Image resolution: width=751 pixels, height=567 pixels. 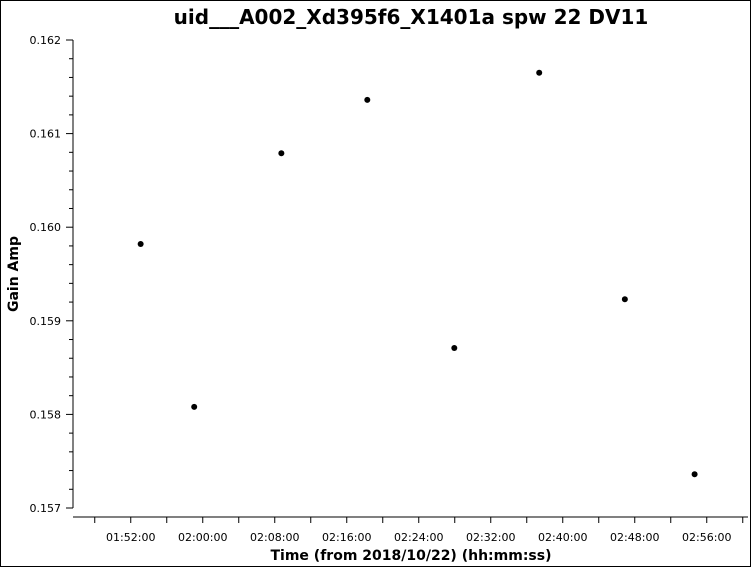 I want to click on x-tick-label: 02:24:00, so click(x=418, y=537).